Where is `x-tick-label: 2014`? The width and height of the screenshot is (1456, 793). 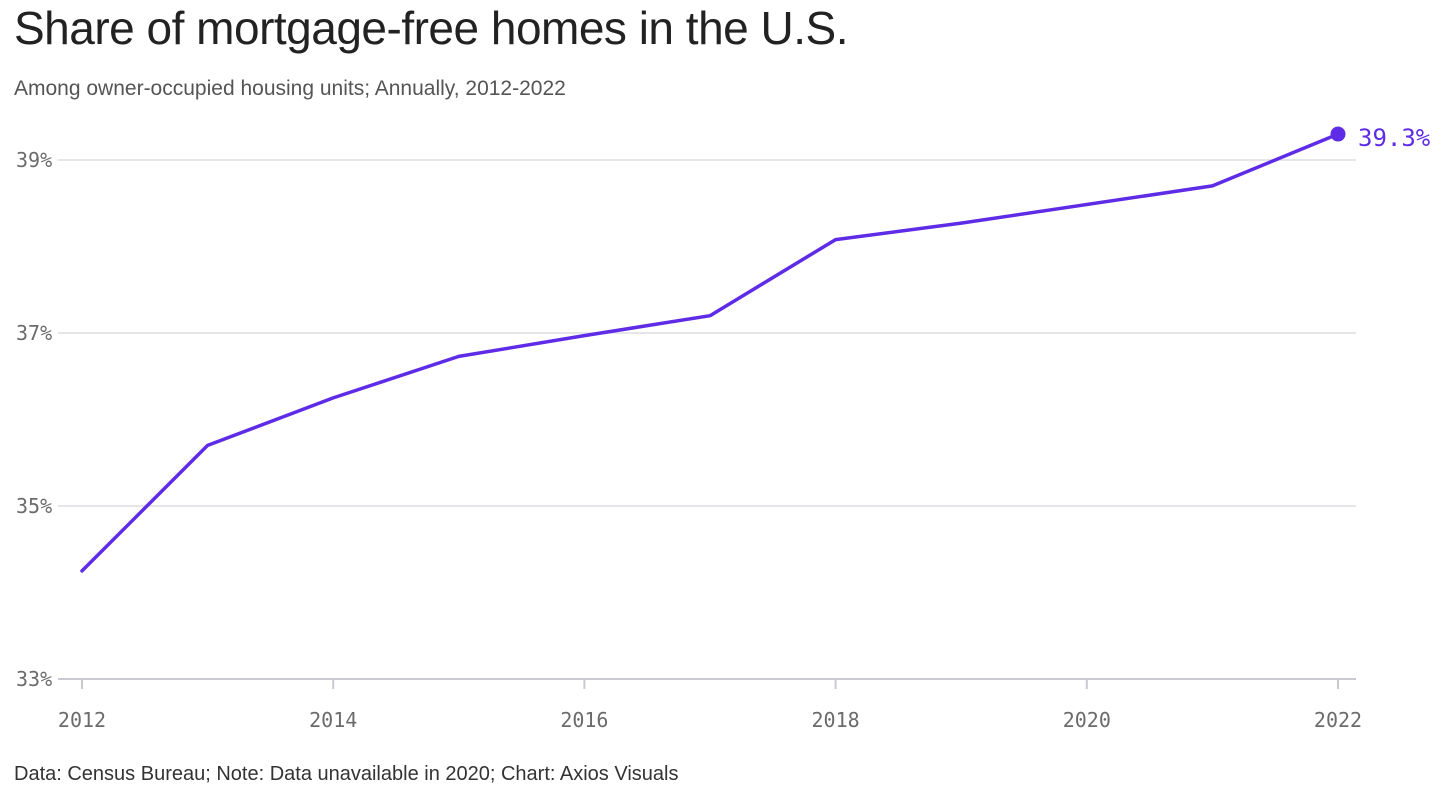
x-tick-label: 2014 is located at coordinates (333, 720).